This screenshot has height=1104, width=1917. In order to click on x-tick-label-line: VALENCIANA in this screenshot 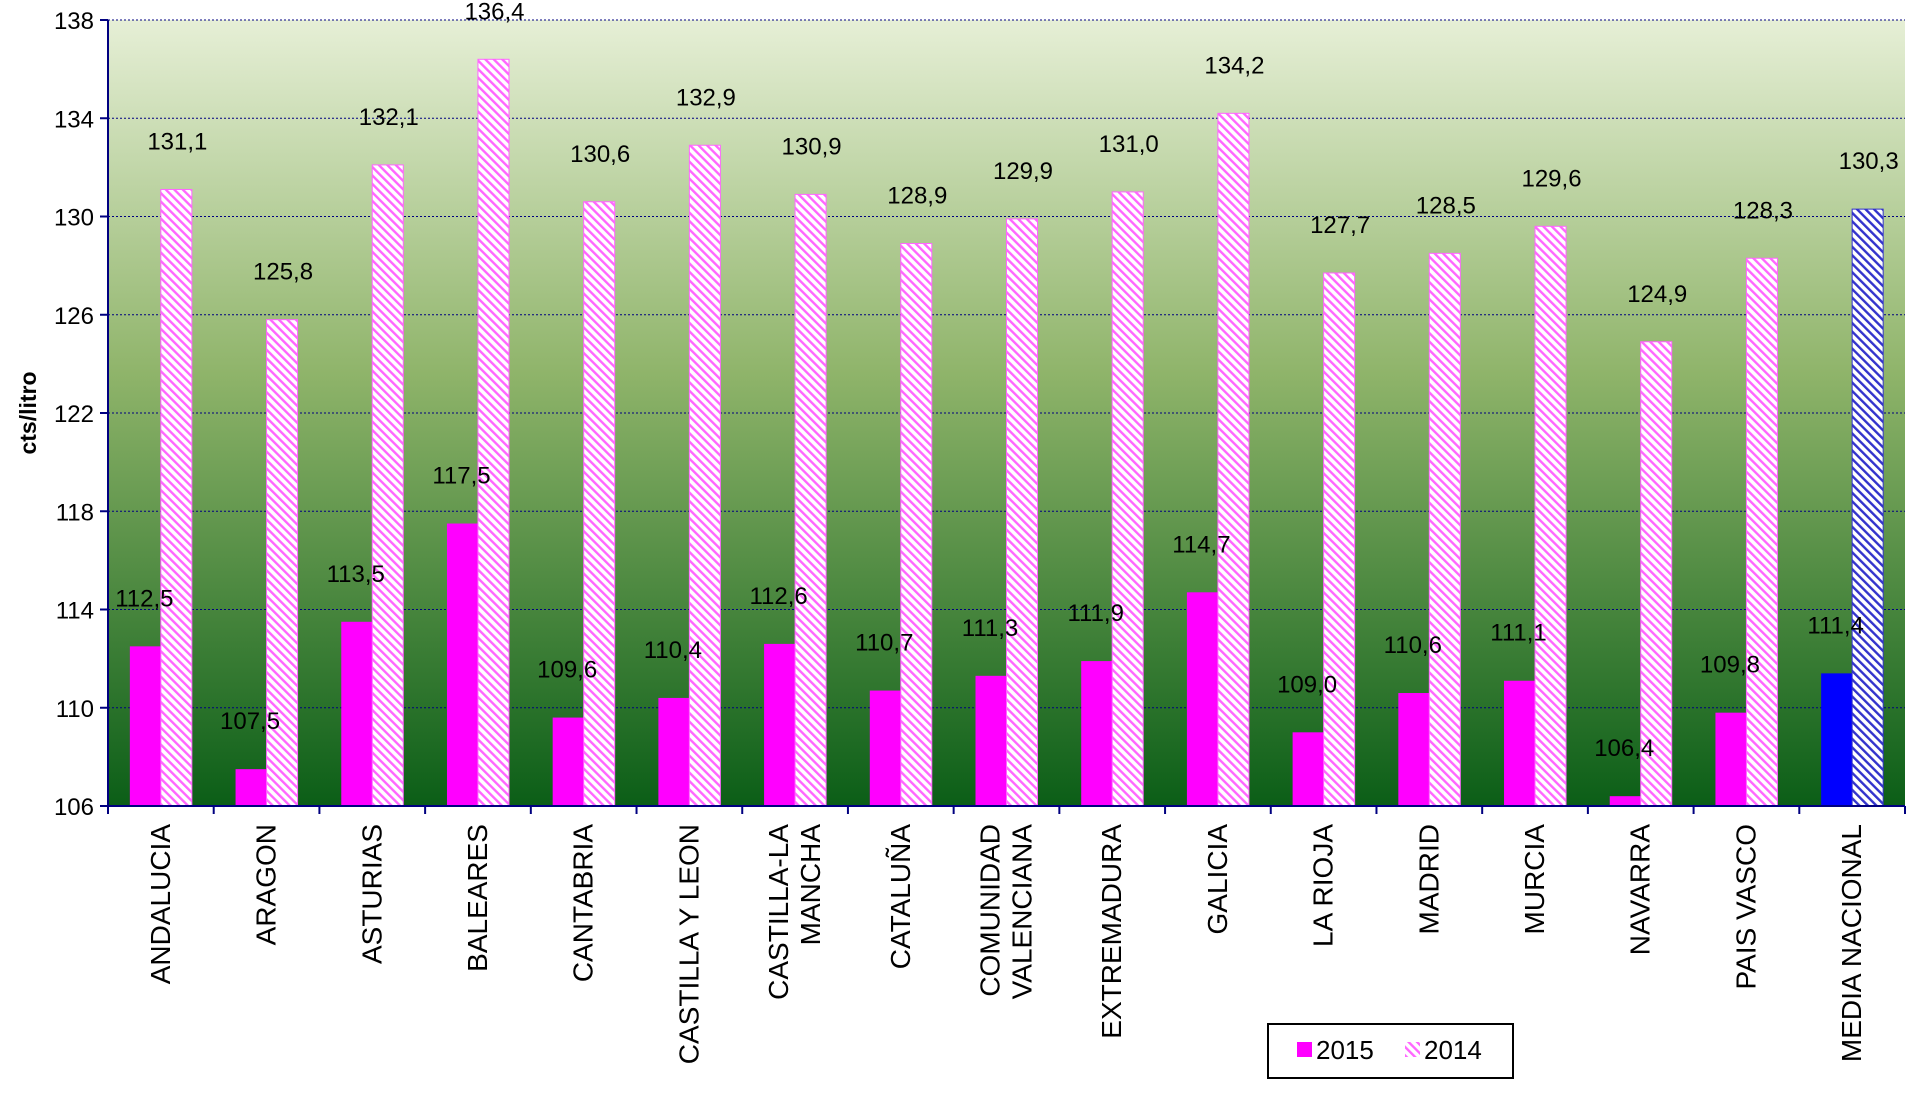, I will do `click(1022, 912)`.